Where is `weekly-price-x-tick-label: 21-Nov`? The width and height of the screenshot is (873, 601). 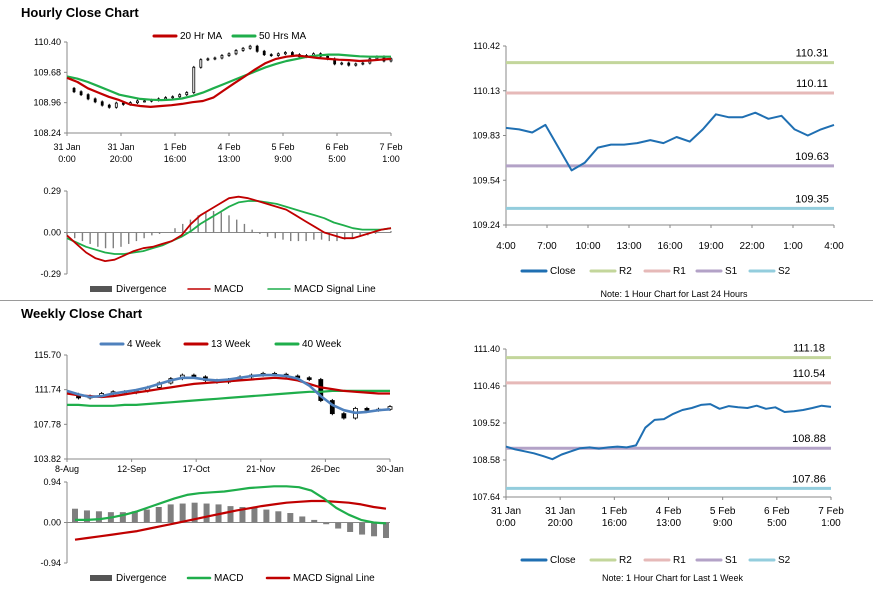 weekly-price-x-tick-label: 21-Nov is located at coordinates (261, 469).